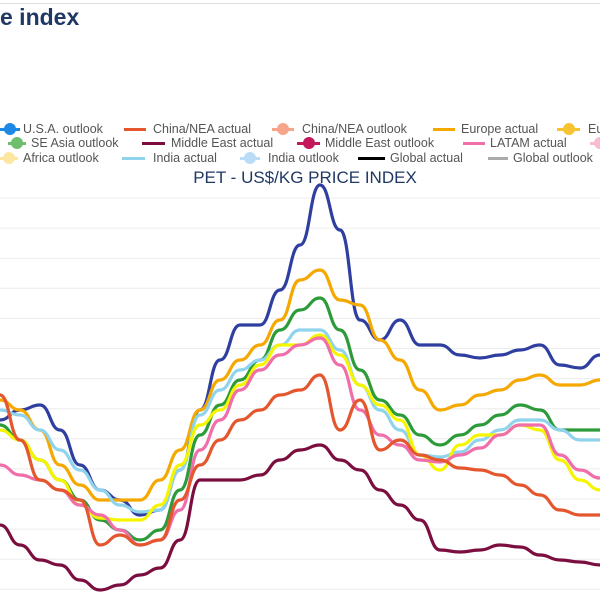 The height and width of the screenshot is (600, 600). Describe the element at coordinates (553, 158) in the screenshot. I see `legend-label: Global outlook` at that location.